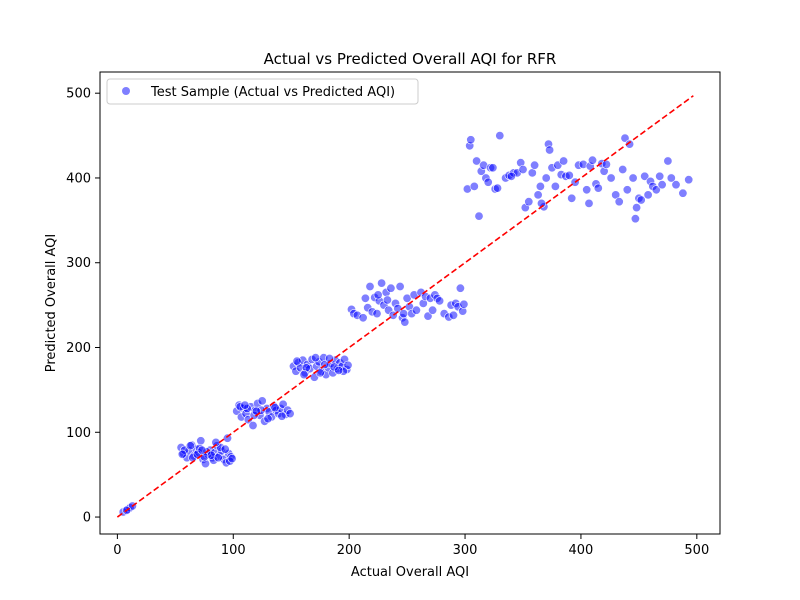  I want to click on y-tick-label: 200, so click(78, 348).